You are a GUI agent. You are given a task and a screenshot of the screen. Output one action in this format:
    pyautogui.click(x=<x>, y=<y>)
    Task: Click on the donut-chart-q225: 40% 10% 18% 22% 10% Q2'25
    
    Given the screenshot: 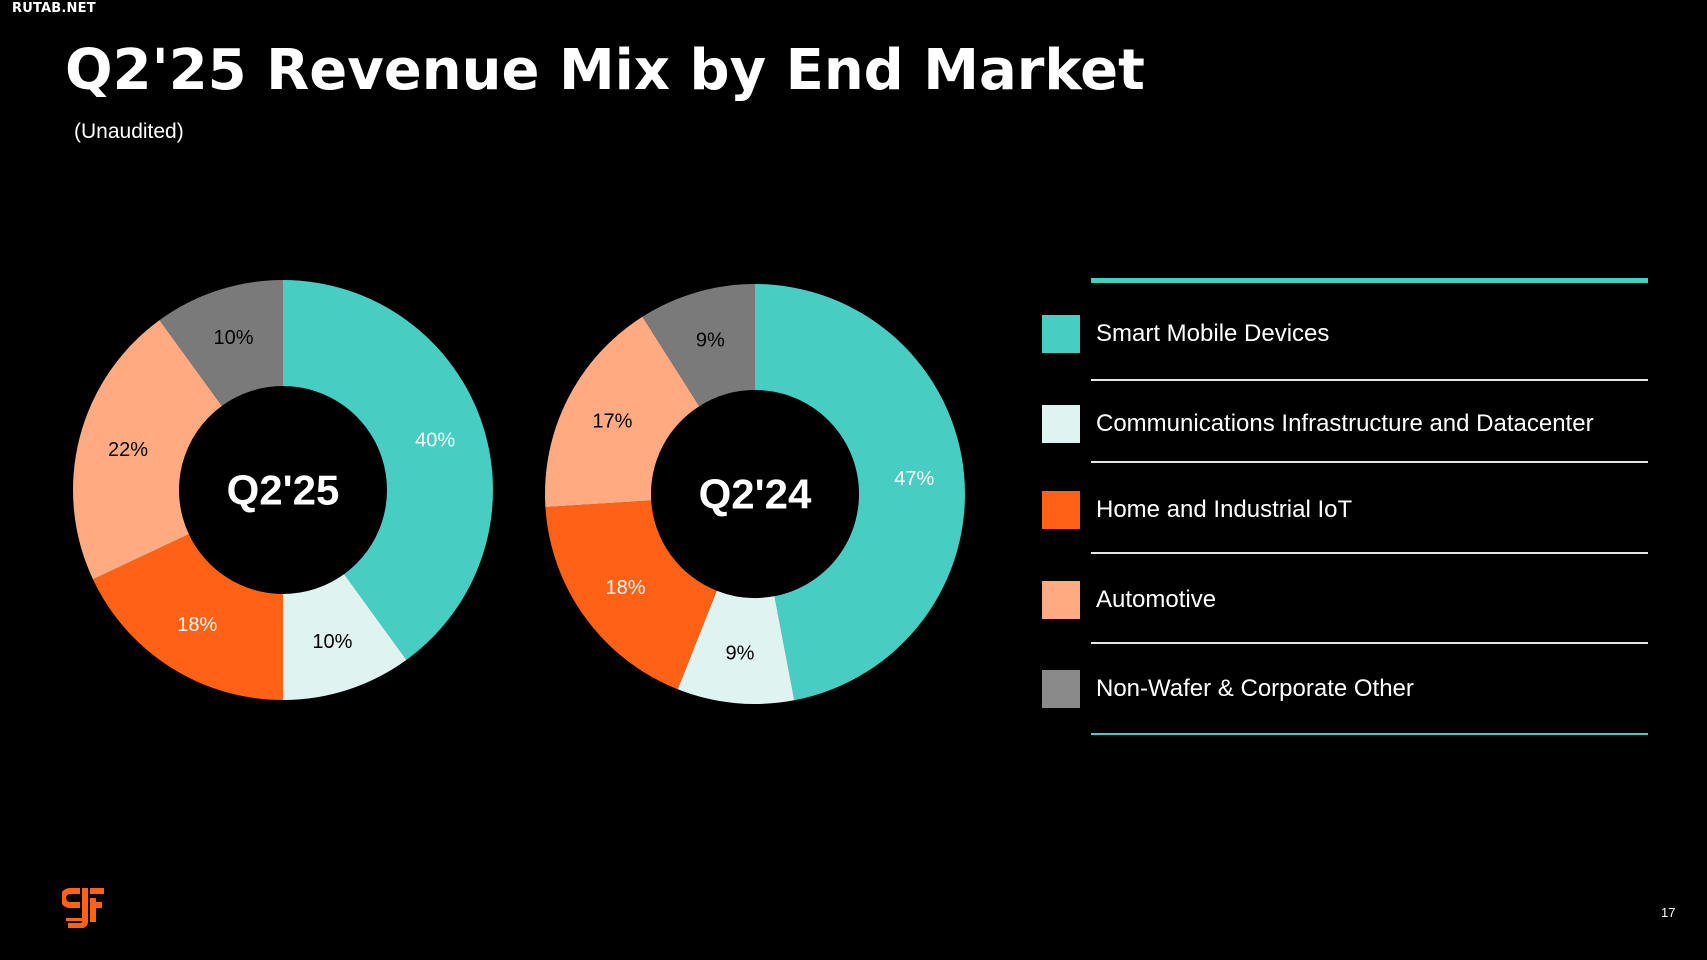 What is the action you would take?
    pyautogui.click(x=283, y=490)
    